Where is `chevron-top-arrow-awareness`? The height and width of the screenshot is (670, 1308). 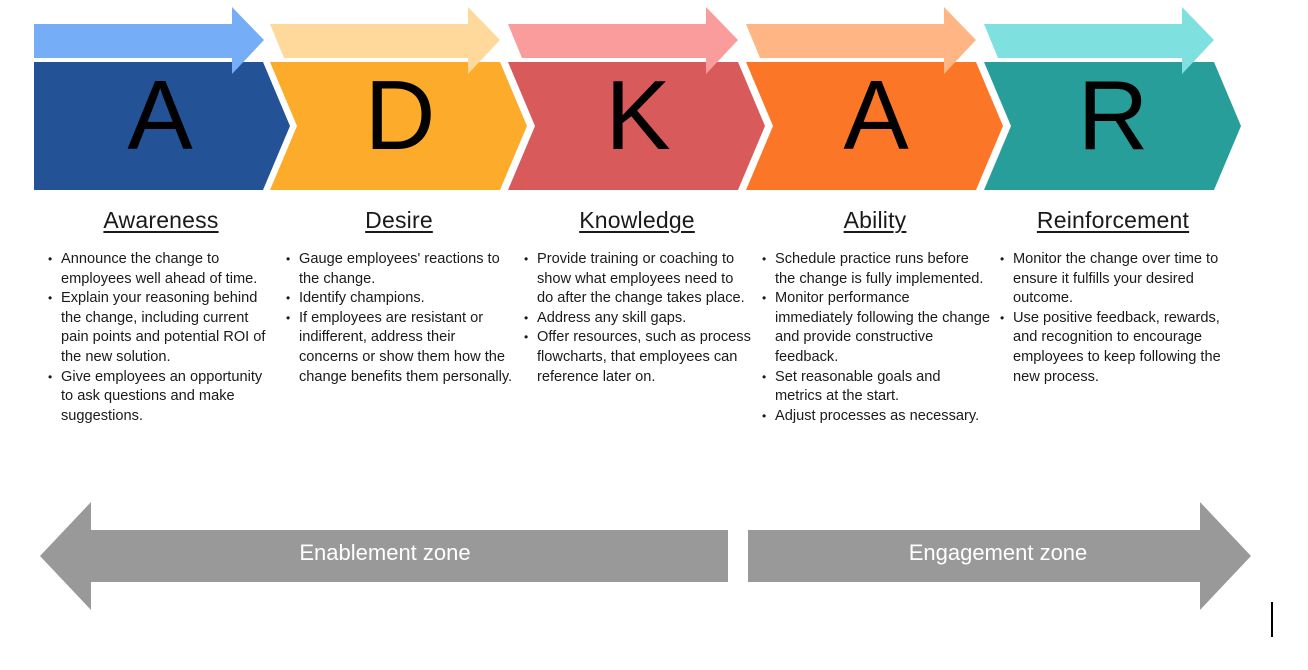 chevron-top-arrow-awareness is located at coordinates (149, 40).